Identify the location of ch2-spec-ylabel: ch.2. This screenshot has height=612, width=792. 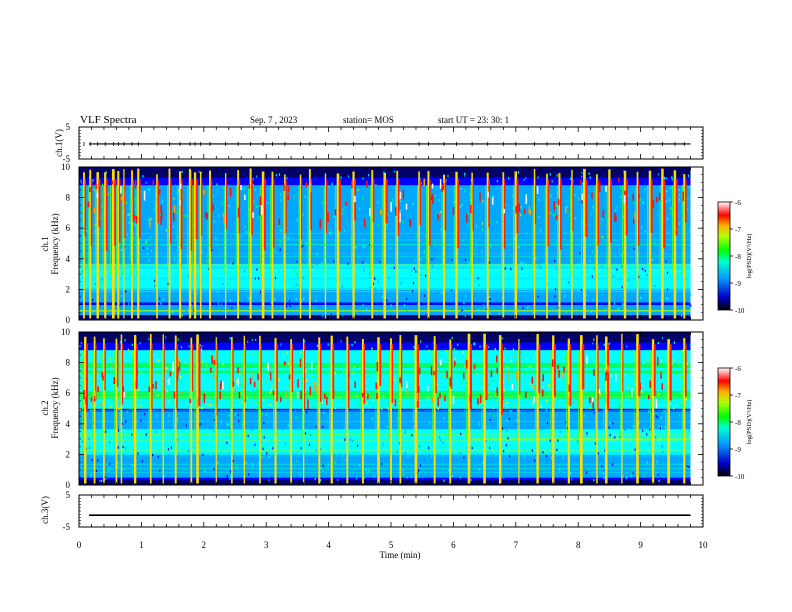
(45, 407).